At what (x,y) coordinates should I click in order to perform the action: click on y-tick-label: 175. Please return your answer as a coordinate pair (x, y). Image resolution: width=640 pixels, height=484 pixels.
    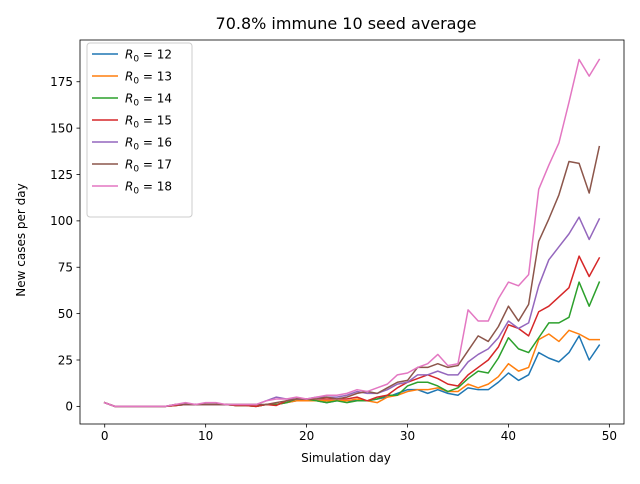
    Looking at the image, I should click on (61, 82).